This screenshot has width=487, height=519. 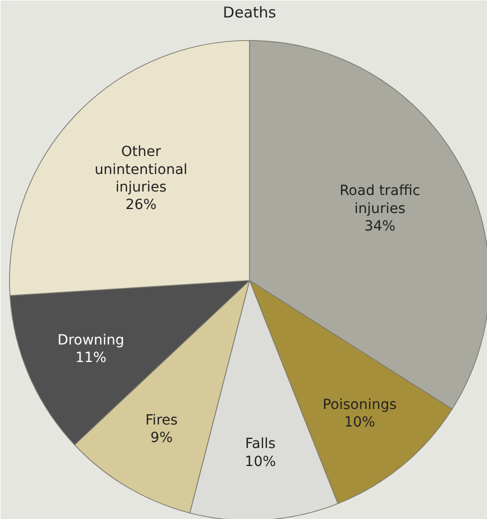 I want to click on data-label: 26%, so click(x=141, y=205).